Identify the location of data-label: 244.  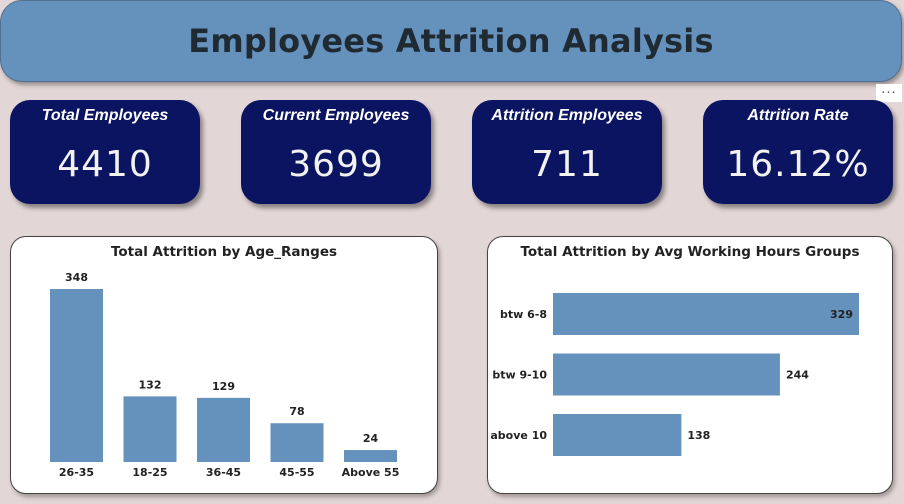
(797, 375).